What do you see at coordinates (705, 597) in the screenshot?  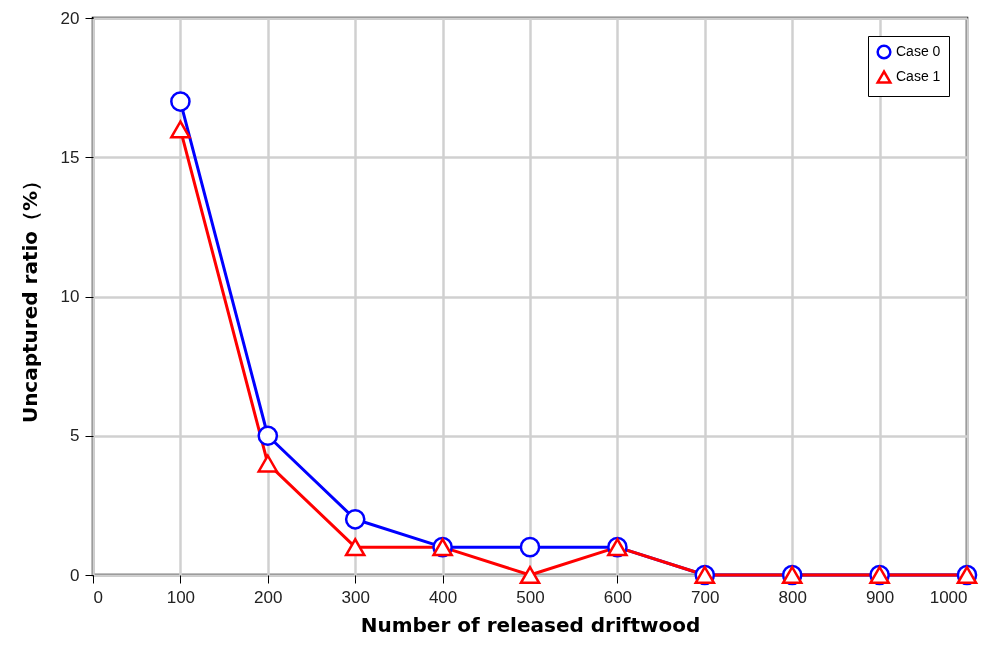 I see `x-tick-label: 700` at bounding box center [705, 597].